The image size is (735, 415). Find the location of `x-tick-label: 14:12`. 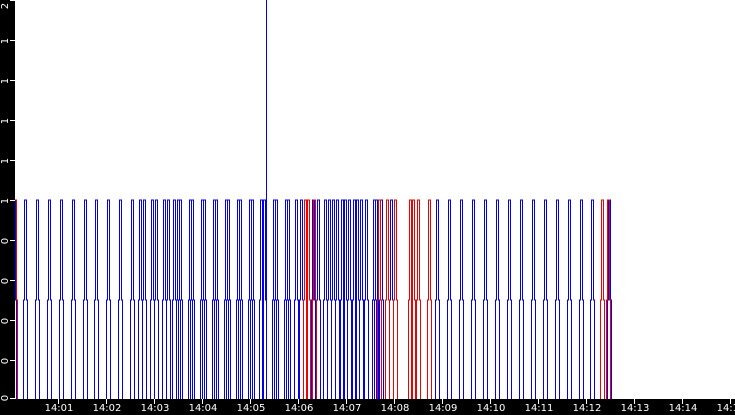

x-tick-label: 14:12 is located at coordinates (587, 408).